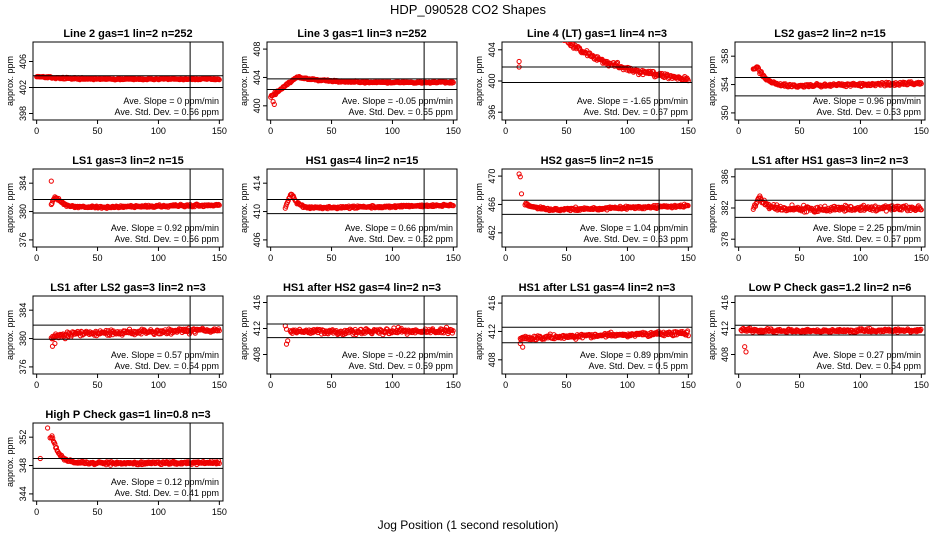  Describe the element at coordinates (636, 239) in the screenshot. I see `stddev-annotation: Ave. Std. Dev. = 0.63 ppm` at that location.